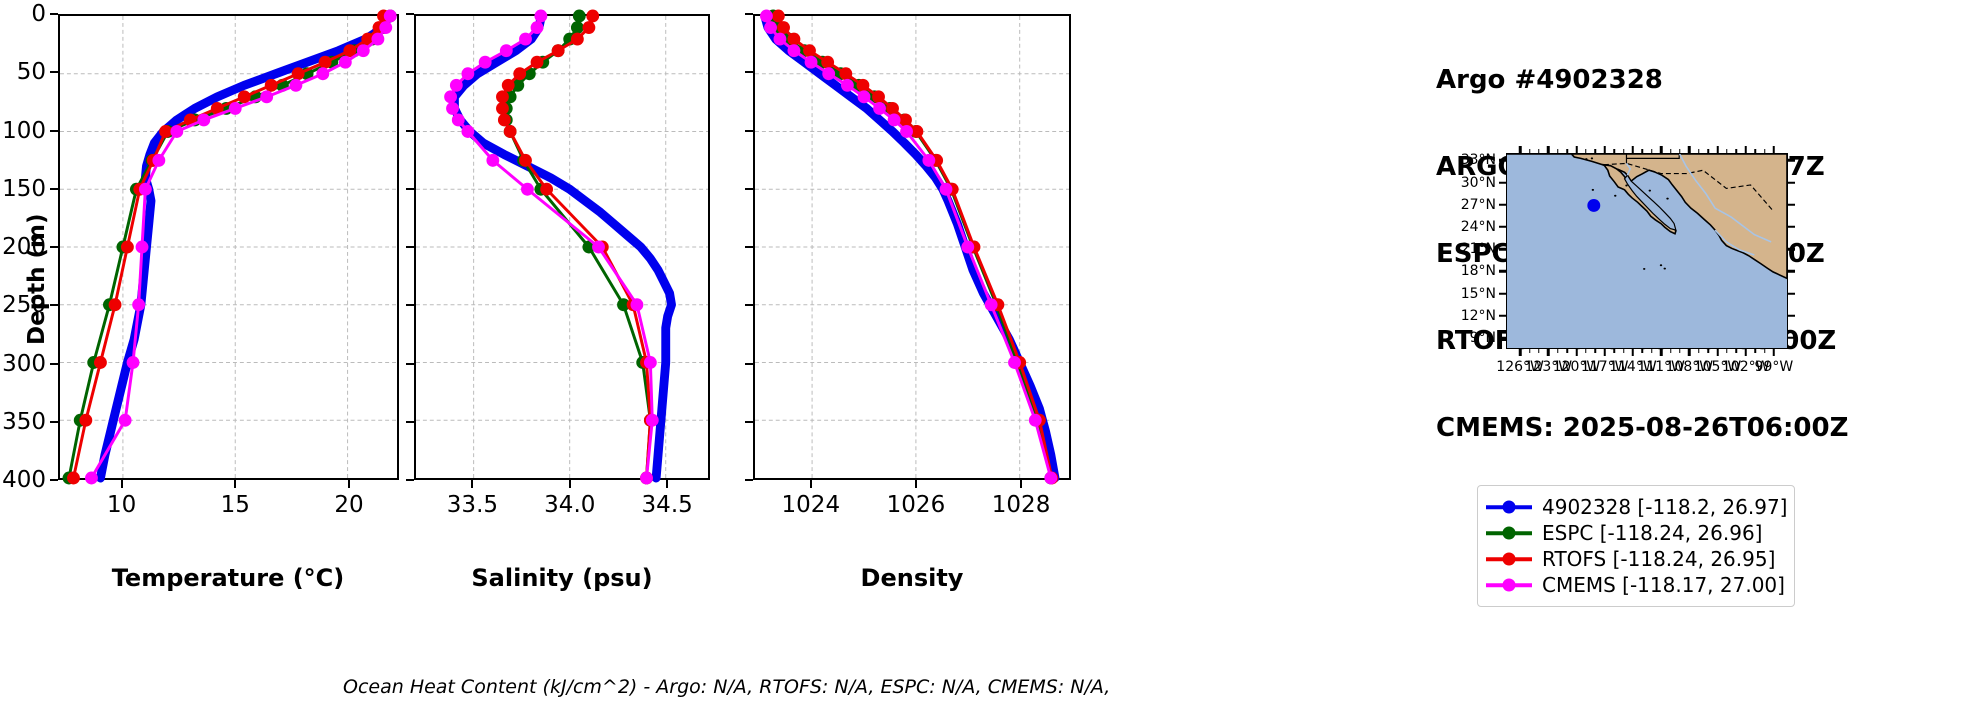 The image size is (1967, 712). I want to click on legend-label: 4902328 [-118.2, 26.97], so click(1665, 507).